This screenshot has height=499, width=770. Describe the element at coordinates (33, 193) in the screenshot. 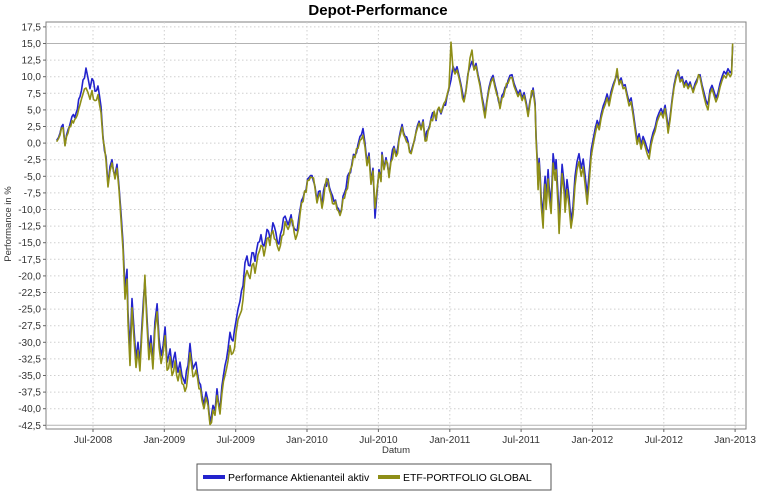

I see `y-tick-label: -7,5` at that location.